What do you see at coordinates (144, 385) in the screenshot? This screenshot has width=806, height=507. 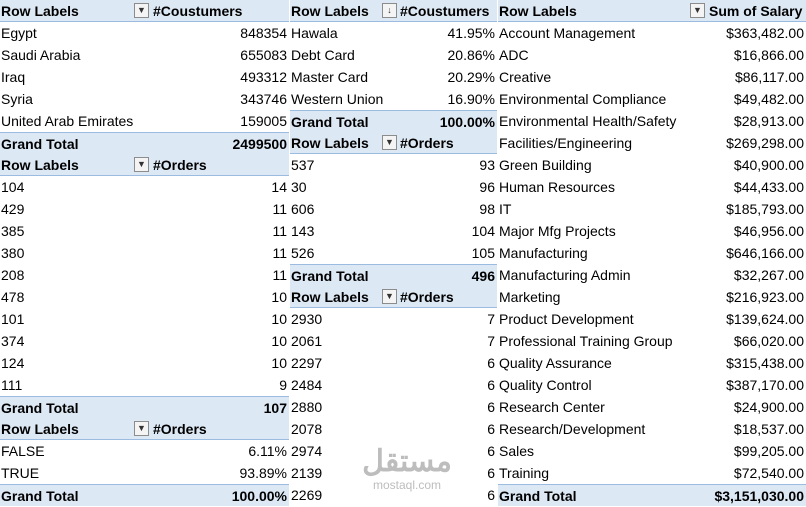 I see `pivot-data-row: 111 9` at bounding box center [144, 385].